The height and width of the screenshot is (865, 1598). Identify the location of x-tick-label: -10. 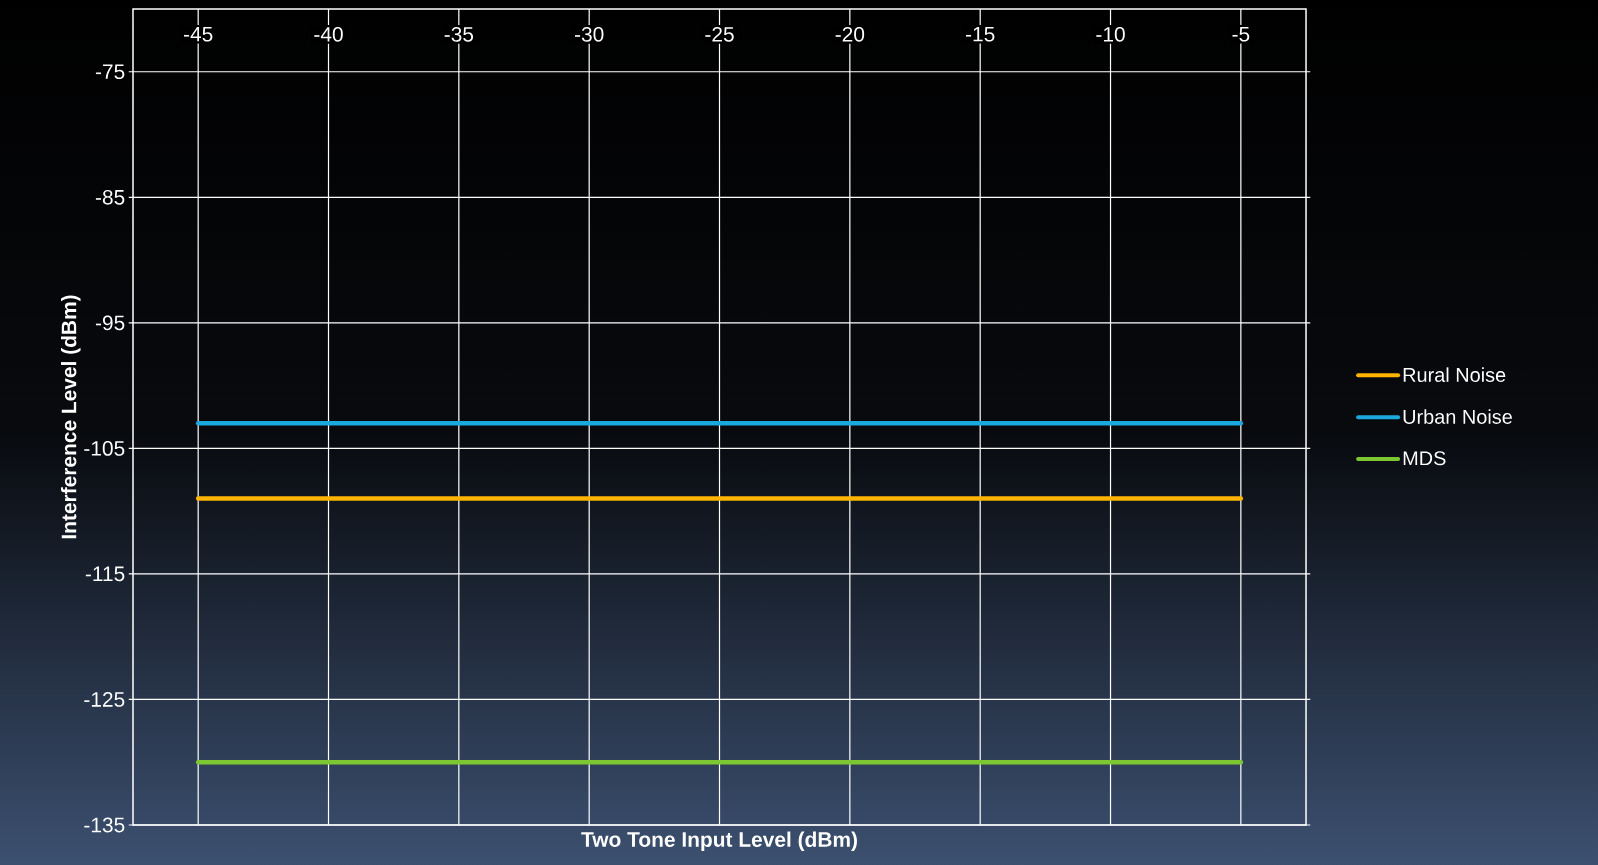
(1110, 34).